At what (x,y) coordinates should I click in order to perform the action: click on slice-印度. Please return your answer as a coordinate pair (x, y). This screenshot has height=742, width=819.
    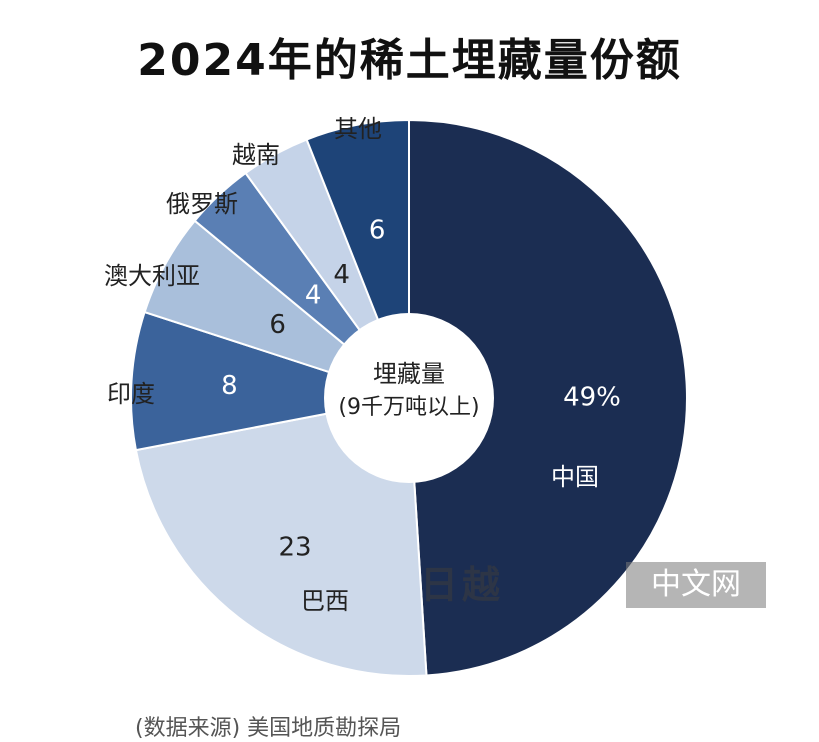
    Looking at the image, I should click on (270, 381).